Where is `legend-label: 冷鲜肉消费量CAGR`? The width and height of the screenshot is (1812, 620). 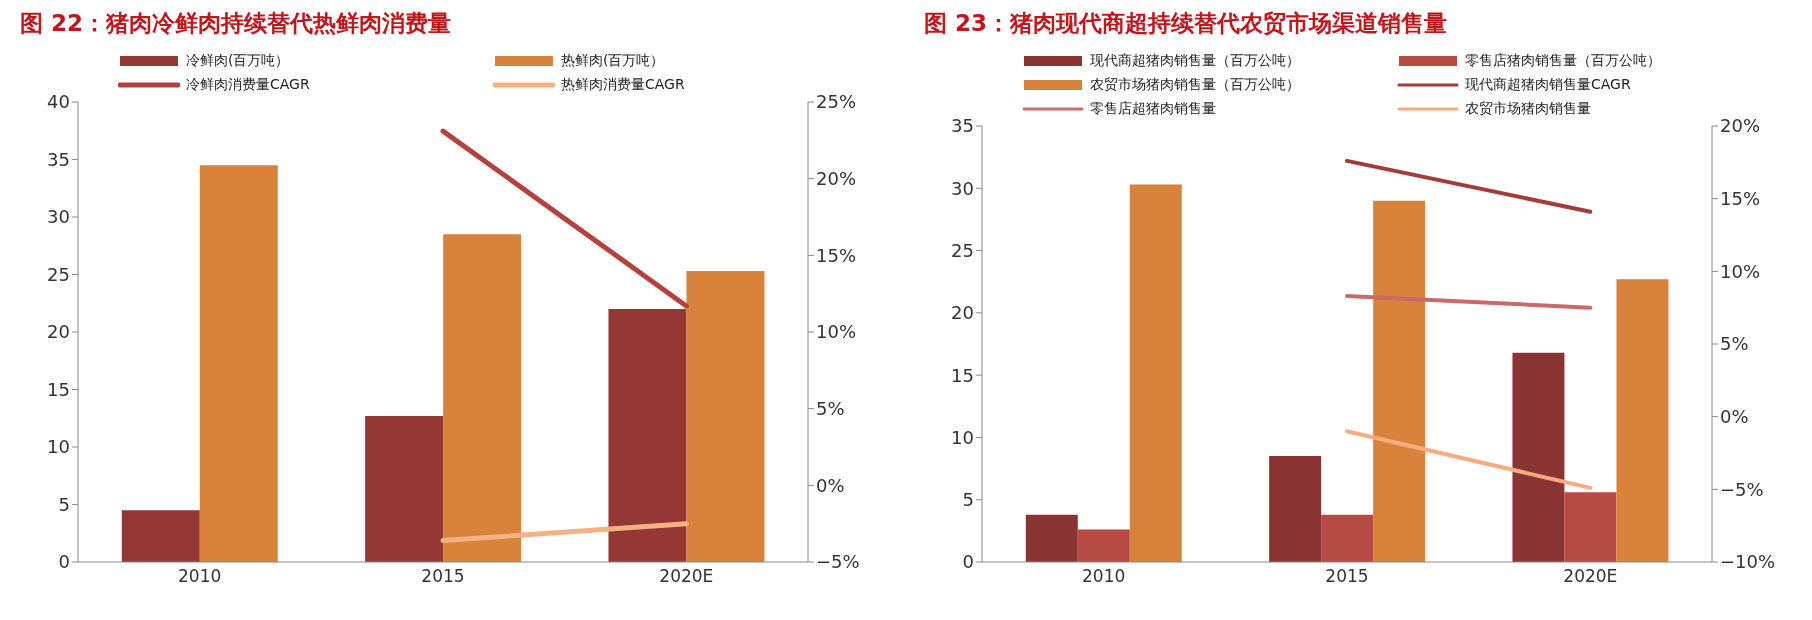
legend-label: 冷鲜肉消费量CAGR is located at coordinates (248, 85).